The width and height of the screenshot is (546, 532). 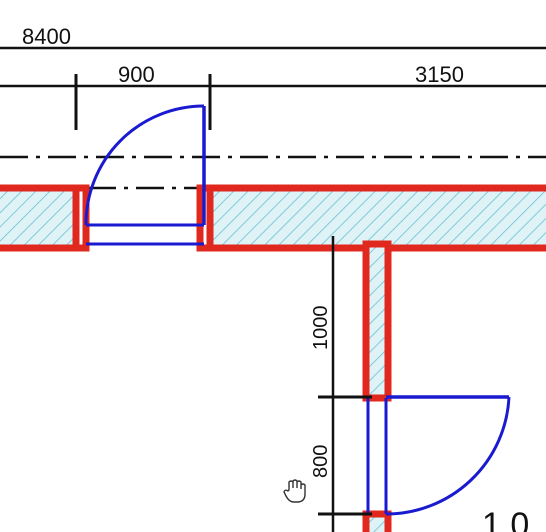 I want to click on hand-cursor-icon, so click(x=294, y=491).